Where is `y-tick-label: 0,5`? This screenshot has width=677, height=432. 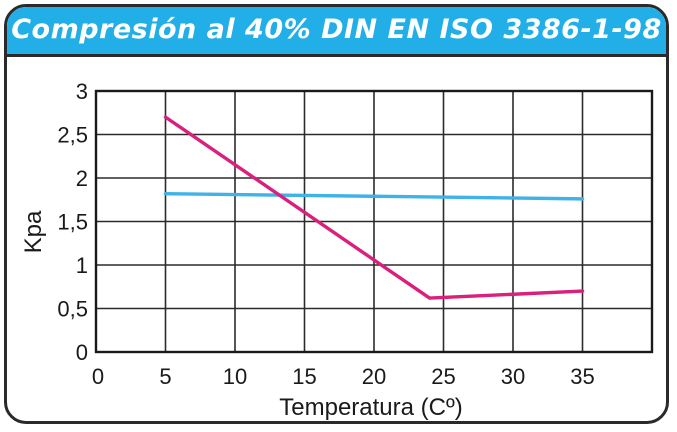 y-tick-label: 0,5 is located at coordinates (72, 309).